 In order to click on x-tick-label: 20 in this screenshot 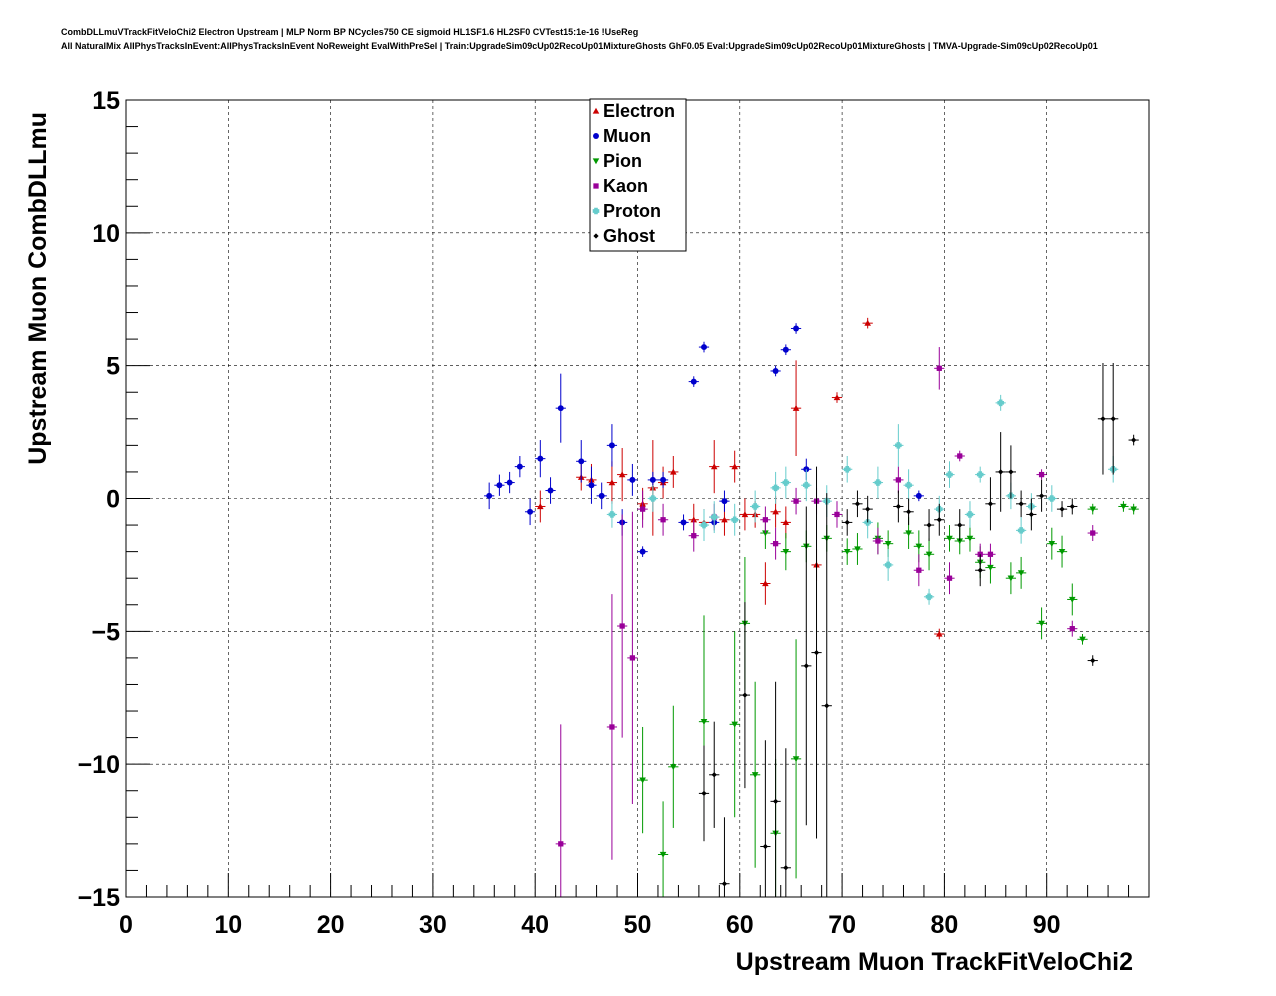, I will do `click(331, 925)`.